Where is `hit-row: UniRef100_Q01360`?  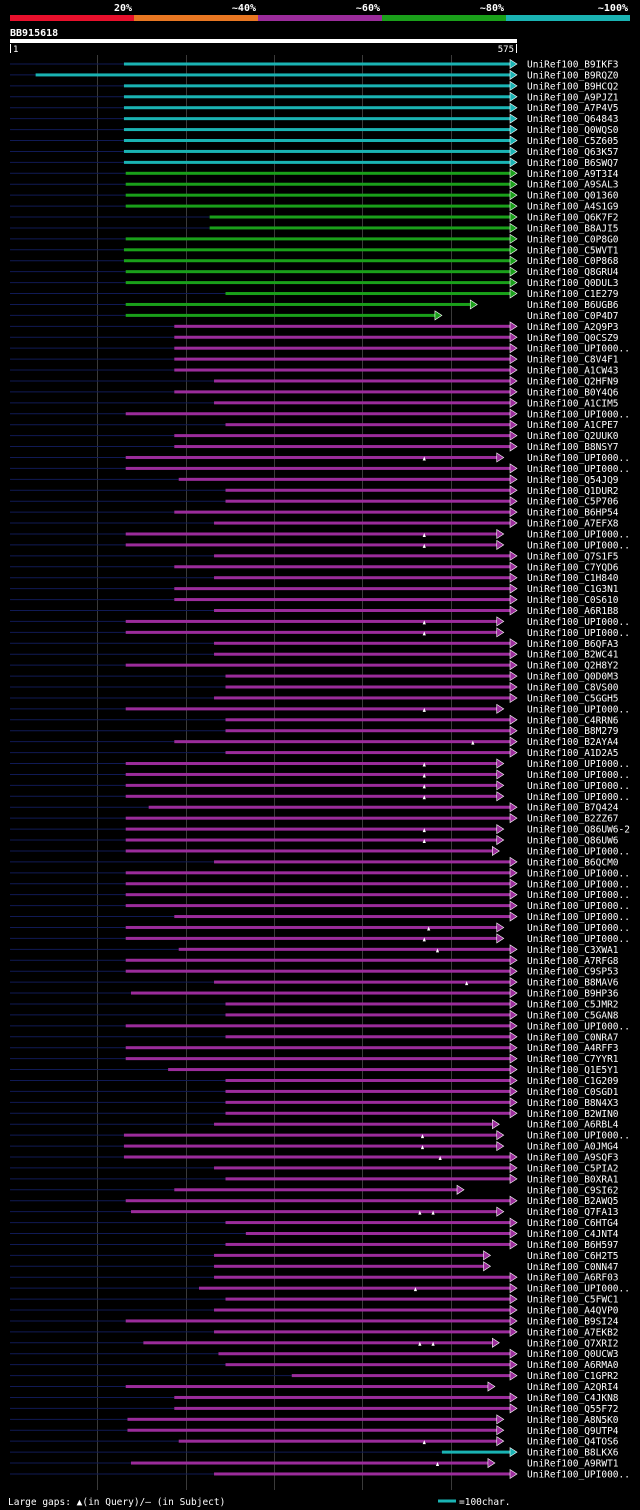
hit-row: UniRef100_Q01360 is located at coordinates (314, 196).